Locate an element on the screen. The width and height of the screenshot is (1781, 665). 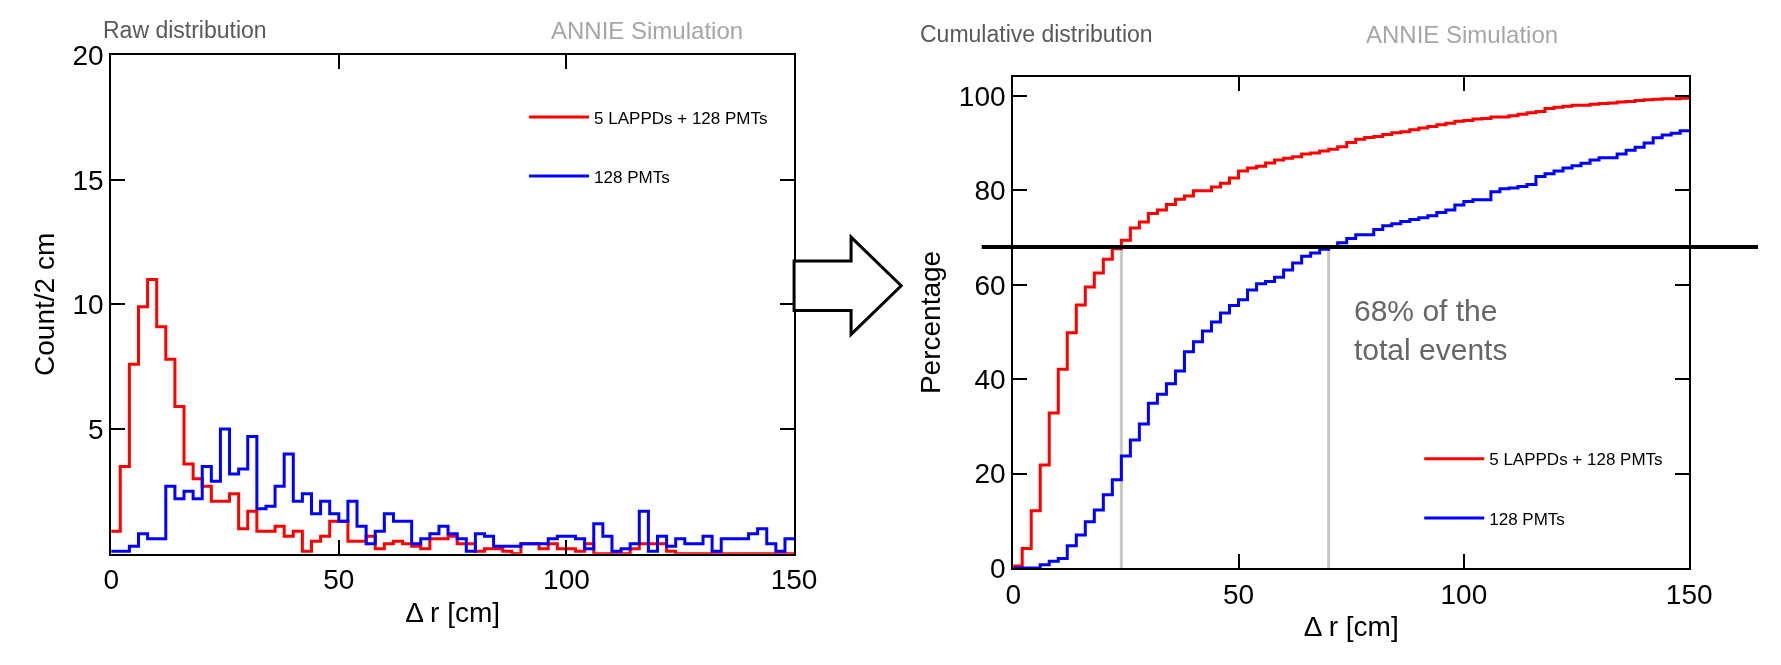
y-tick-label: 15 is located at coordinates (88, 180).